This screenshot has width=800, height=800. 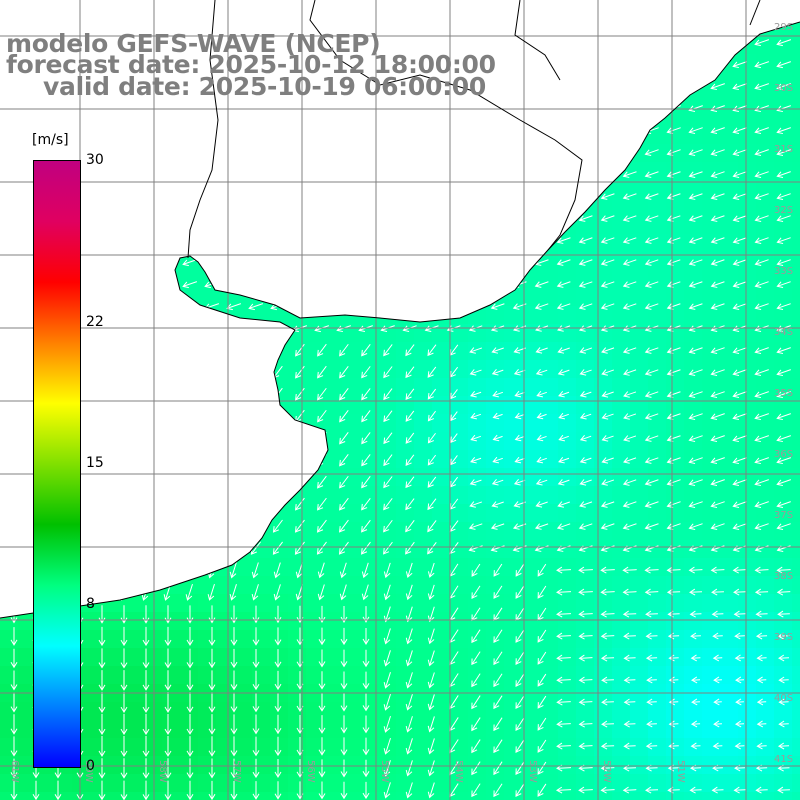 What do you see at coordinates (532, 771) in the screenshot?
I see `lon-label: 53W` at bounding box center [532, 771].